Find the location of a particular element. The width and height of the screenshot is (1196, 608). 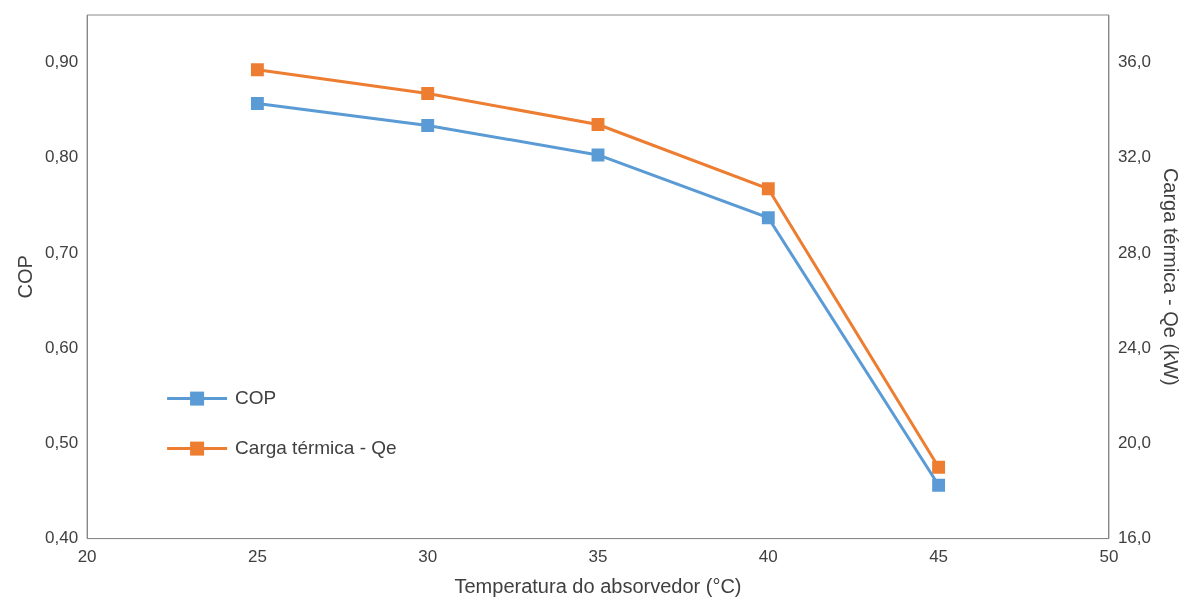

x-tick-label: 40 is located at coordinates (768, 557).